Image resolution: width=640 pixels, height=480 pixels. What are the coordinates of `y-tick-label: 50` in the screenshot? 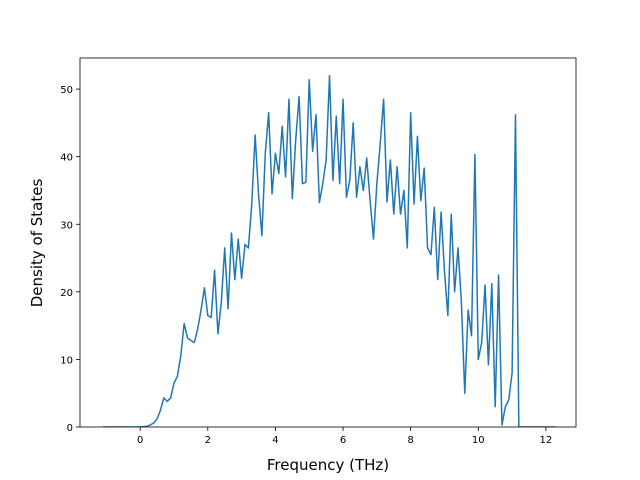 It's located at (66, 90).